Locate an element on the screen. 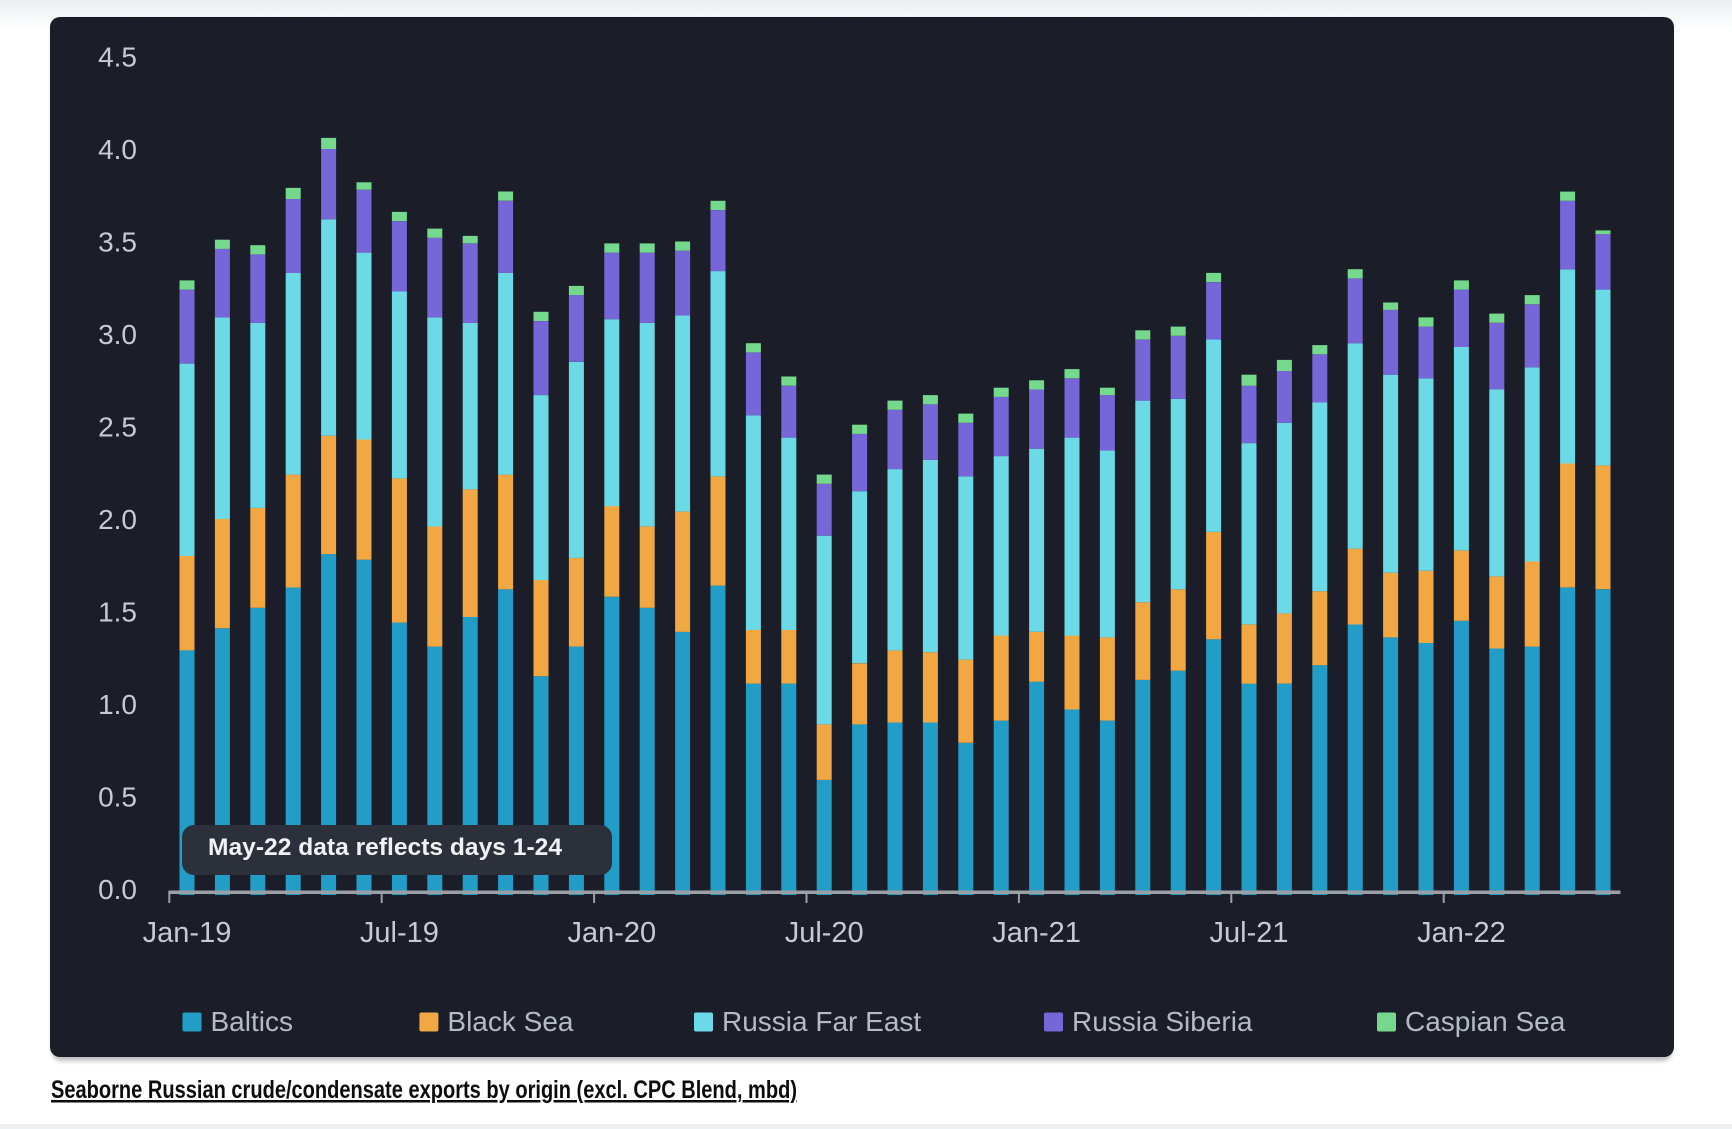  svg-text: May-22 data reflects days 1-24 is located at coordinates (385, 847).